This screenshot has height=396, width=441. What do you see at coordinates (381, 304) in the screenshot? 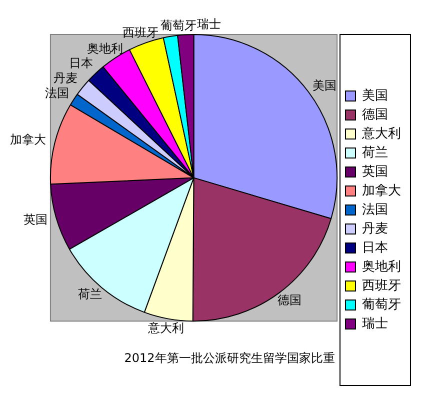
I see `legend-label: 葡萄牙` at bounding box center [381, 304].